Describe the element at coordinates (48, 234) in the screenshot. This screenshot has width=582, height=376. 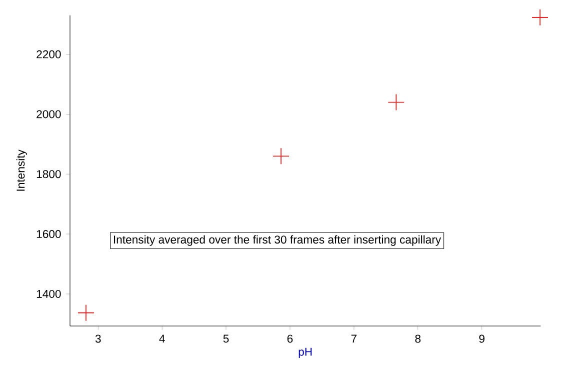
I see `y-tick-label: 1600` at that location.